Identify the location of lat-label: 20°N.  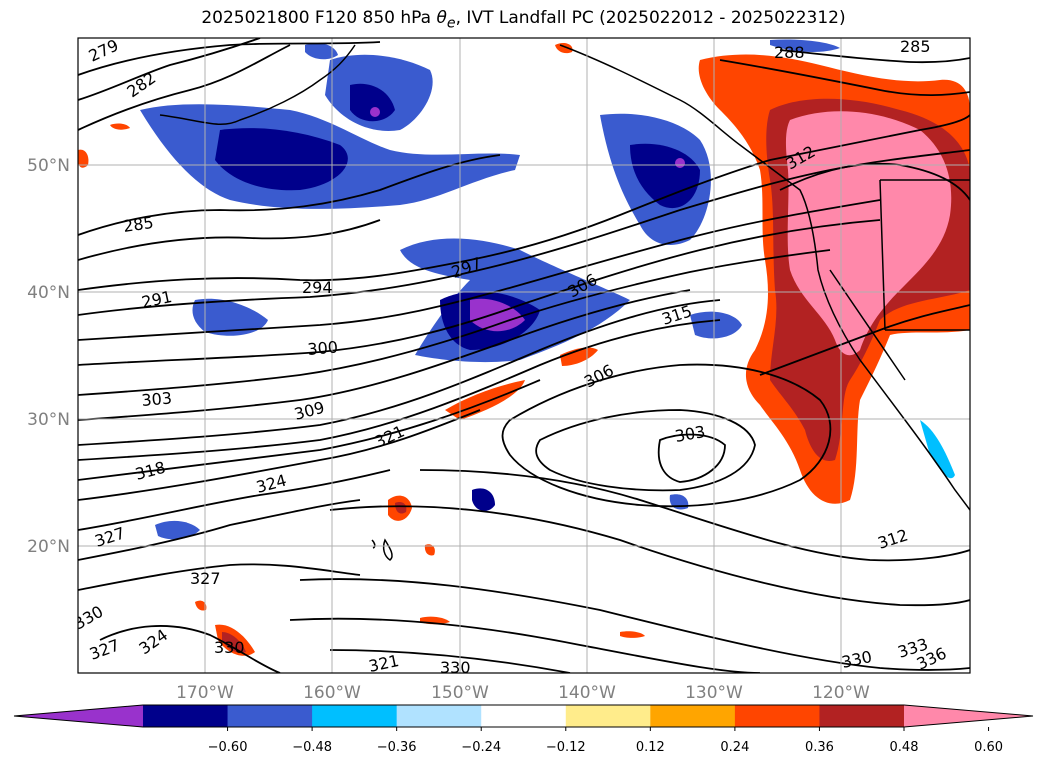
(48, 547).